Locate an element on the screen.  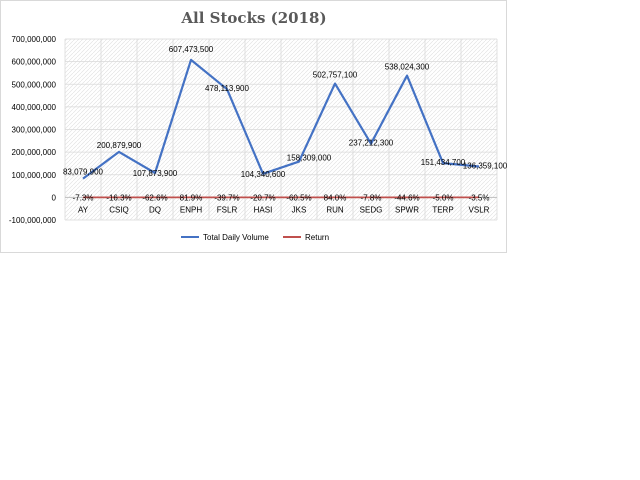
volume-data-label: 538,024,300 is located at coordinates (407, 67).